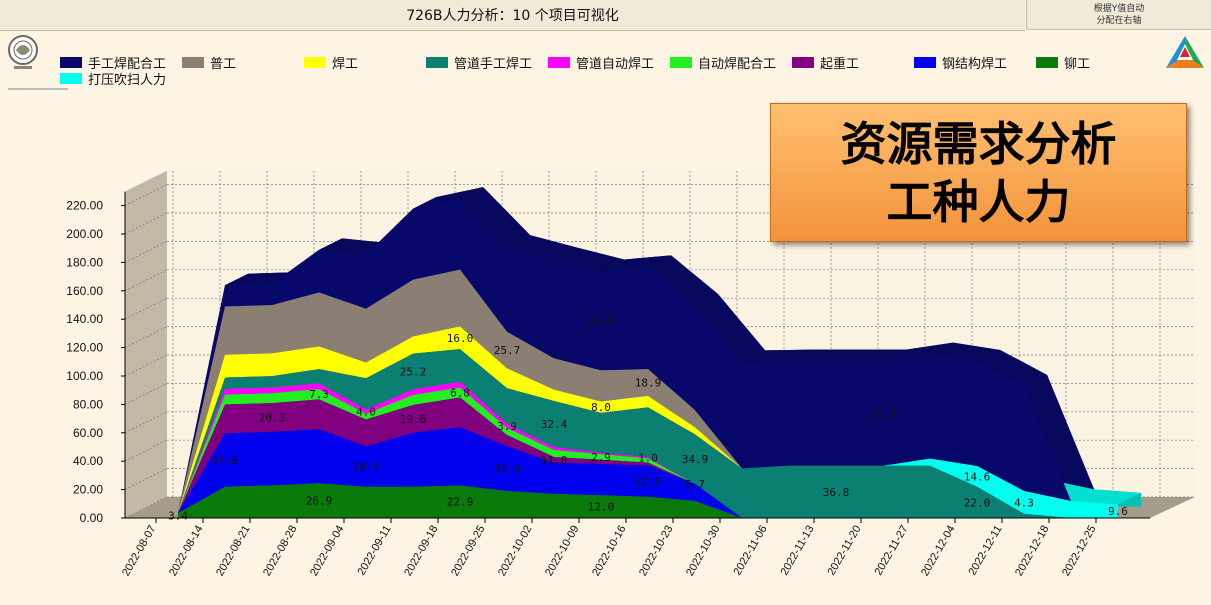  Describe the element at coordinates (609, 551) in the screenshot. I see `x-tick-label: 2022-10-16` at that location.